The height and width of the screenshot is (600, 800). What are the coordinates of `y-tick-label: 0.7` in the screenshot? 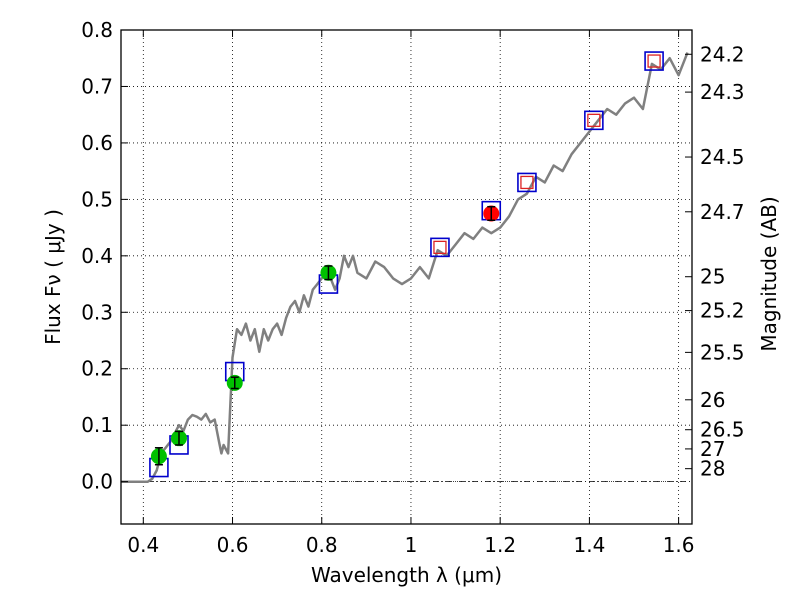 It's located at (97, 86).